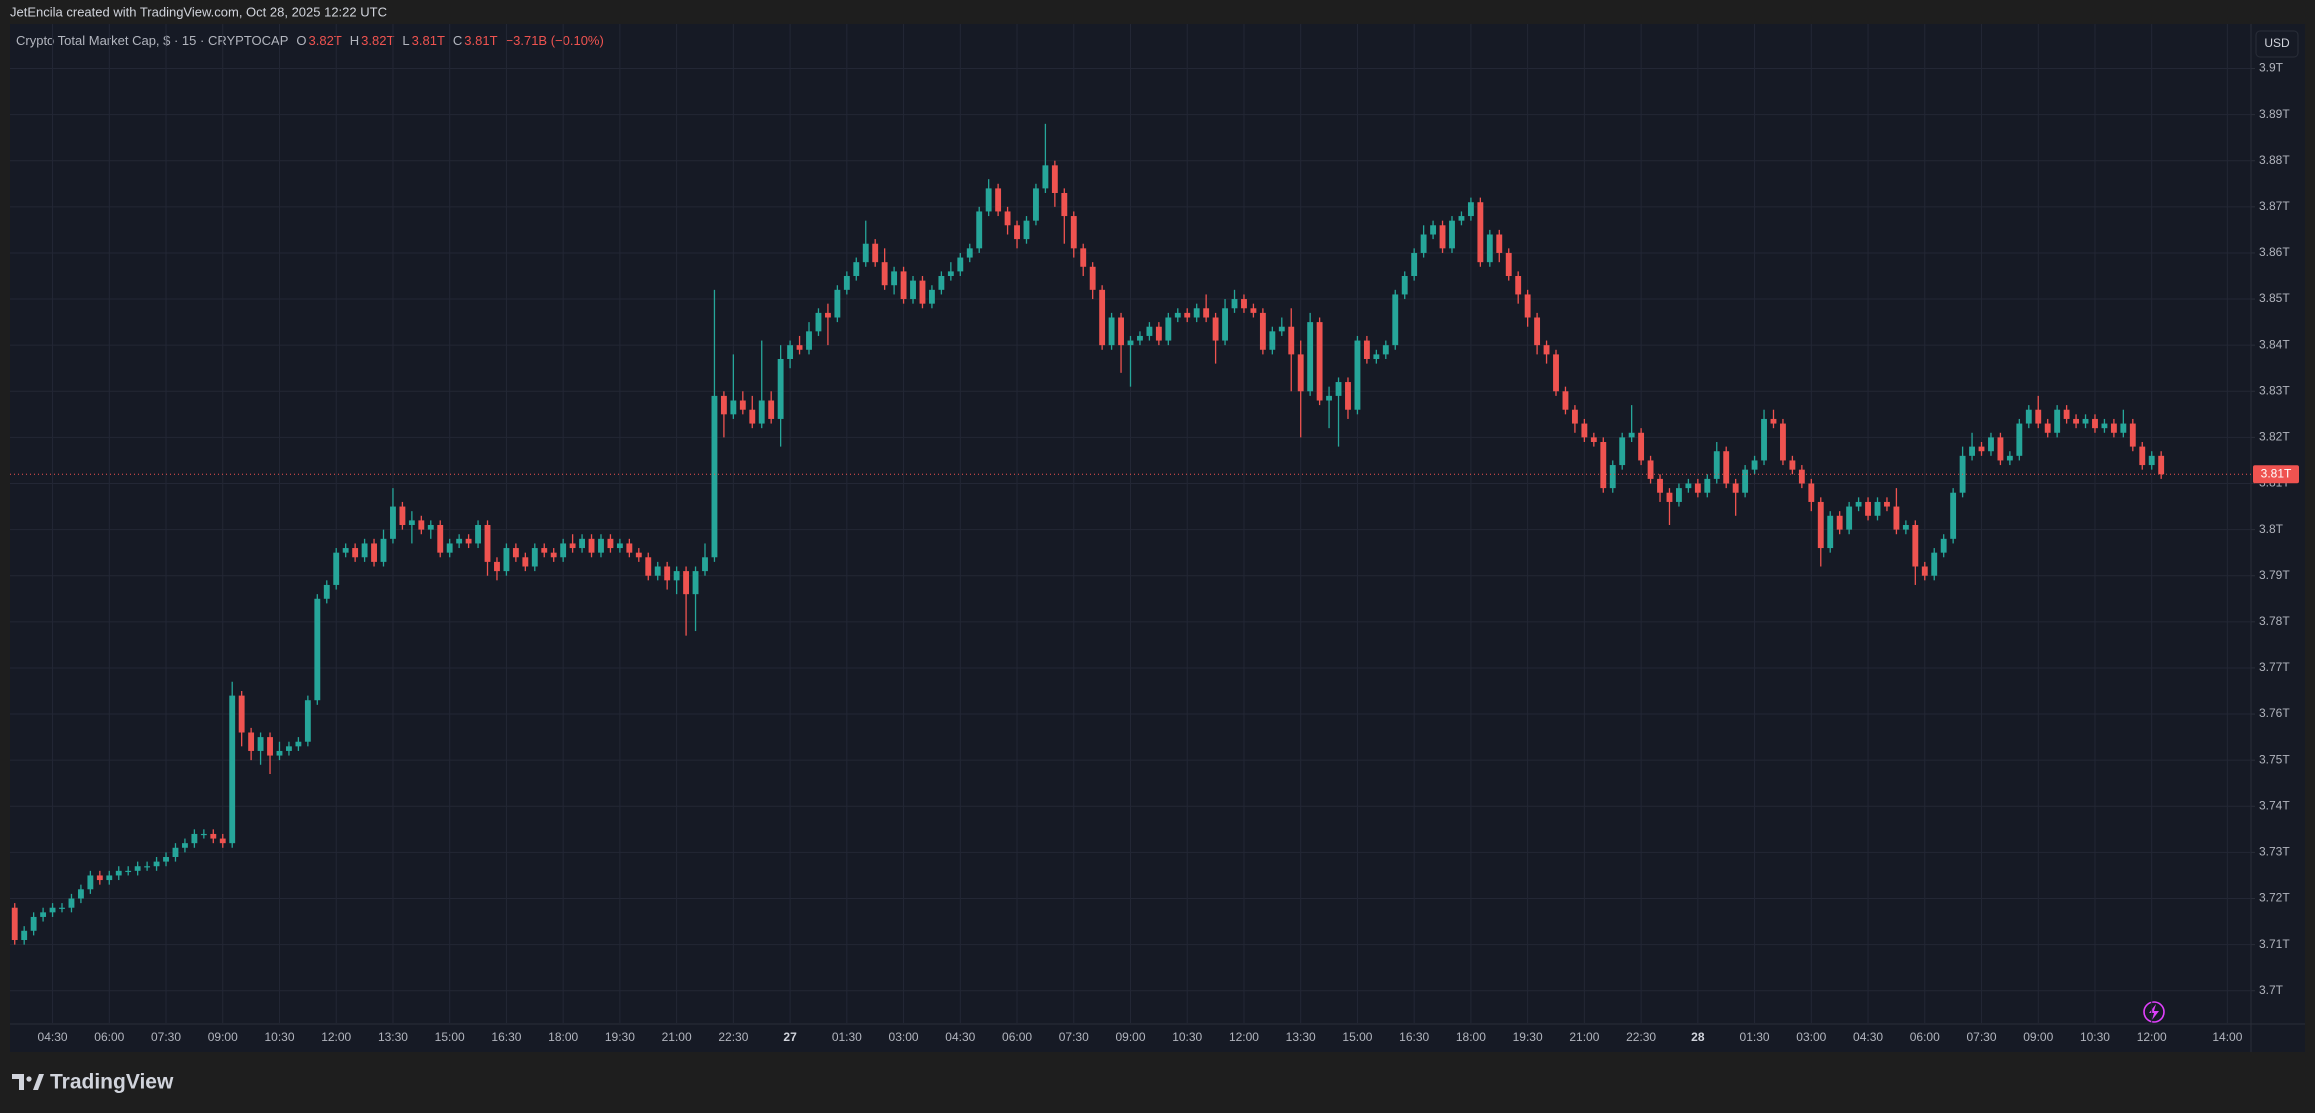 This screenshot has height=1113, width=2315. What do you see at coordinates (1187, 1037) in the screenshot?
I see `x-tick-label: 10:30` at bounding box center [1187, 1037].